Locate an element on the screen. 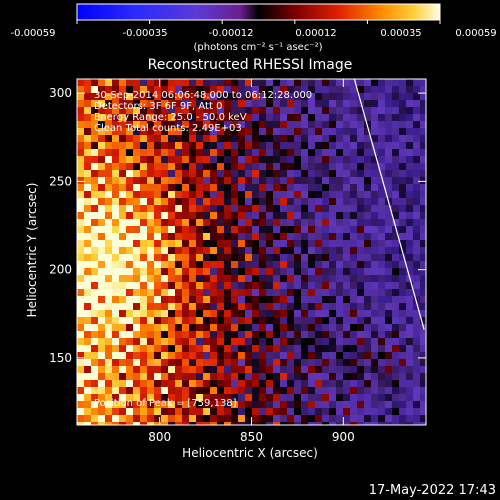 This screenshot has height=500, width=500. colorbar is located at coordinates (258, 12).